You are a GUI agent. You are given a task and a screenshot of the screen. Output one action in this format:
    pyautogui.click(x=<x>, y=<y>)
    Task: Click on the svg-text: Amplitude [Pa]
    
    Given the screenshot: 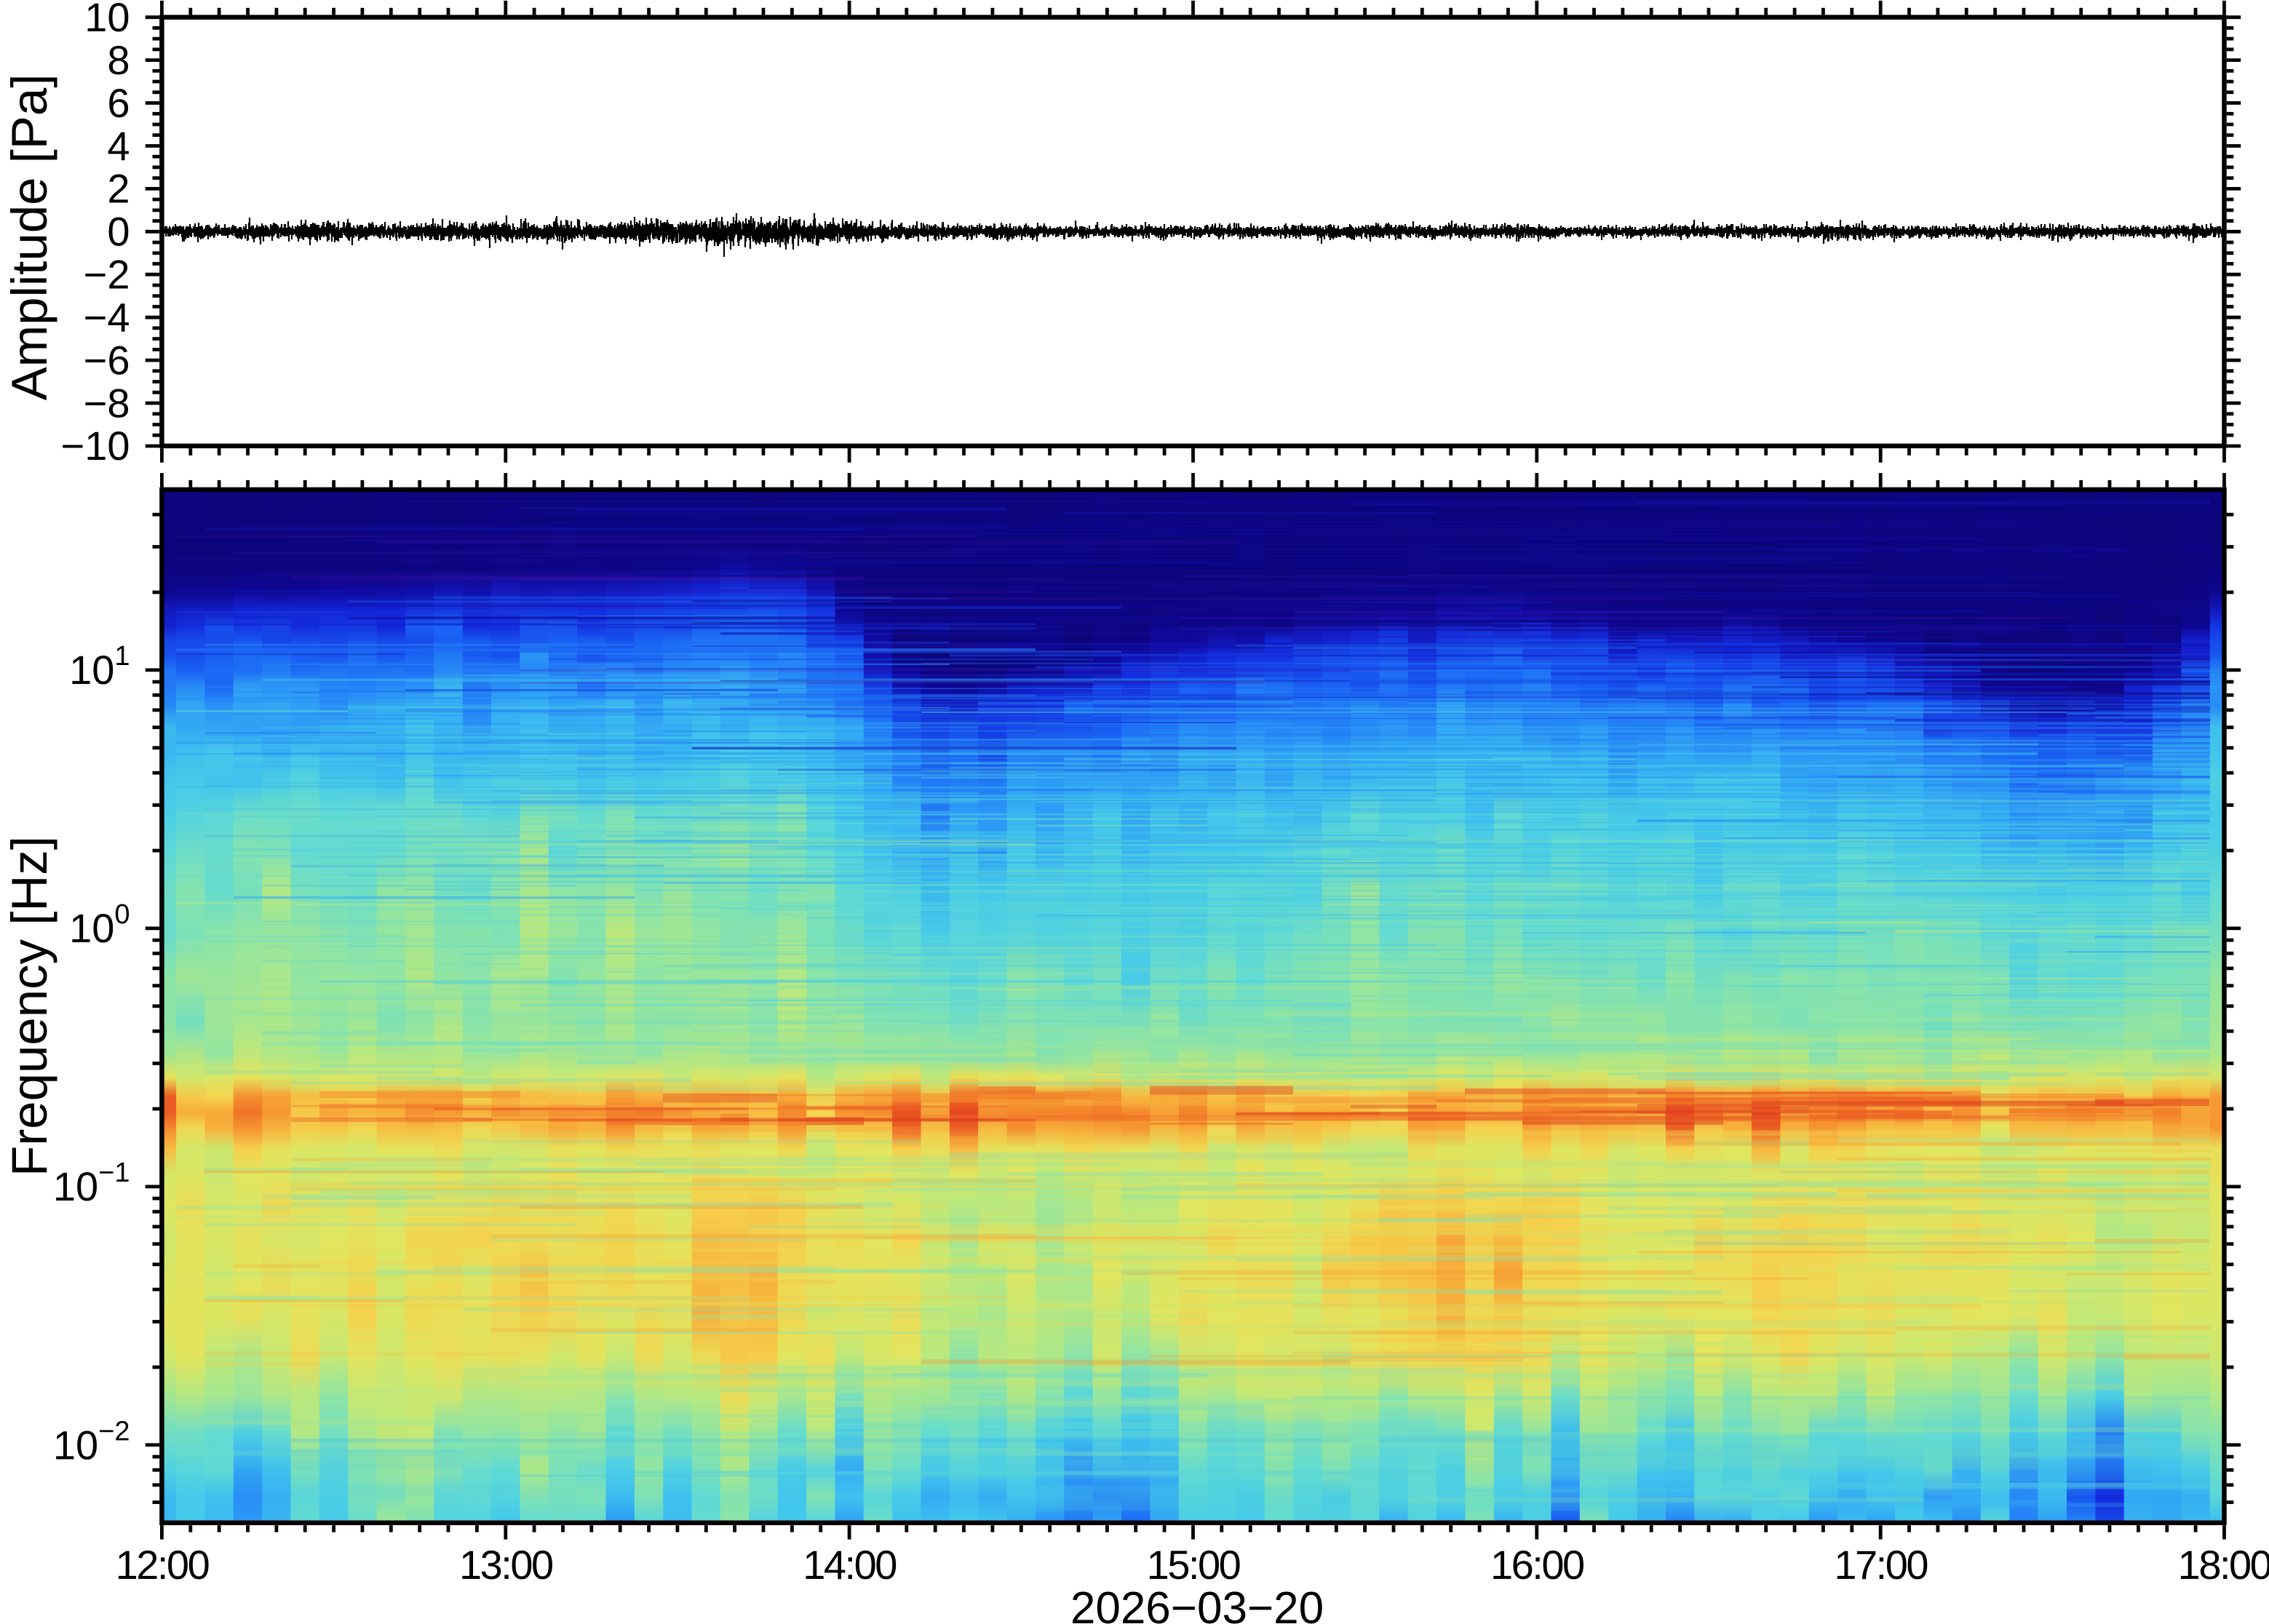 What is the action you would take?
    pyautogui.click(x=29, y=237)
    